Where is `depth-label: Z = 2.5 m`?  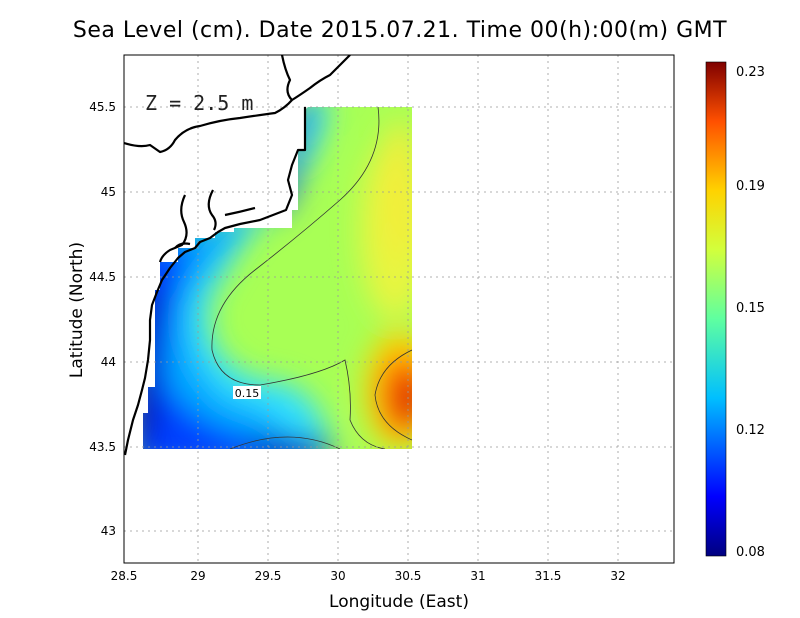
depth-label: Z = 2.5 m is located at coordinates (199, 103).